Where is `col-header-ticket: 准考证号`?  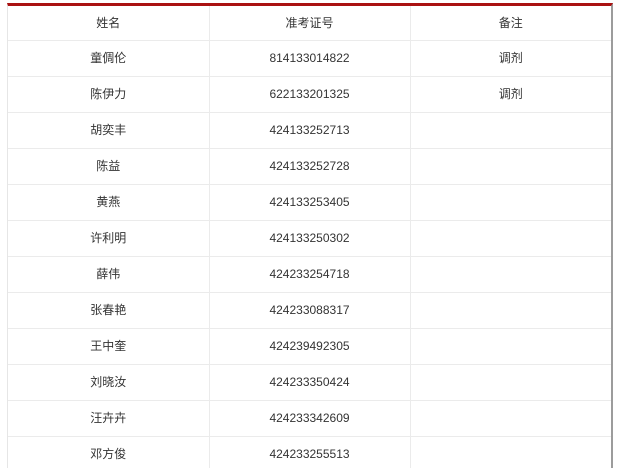
col-header-ticket: 准考证号 is located at coordinates (309, 23).